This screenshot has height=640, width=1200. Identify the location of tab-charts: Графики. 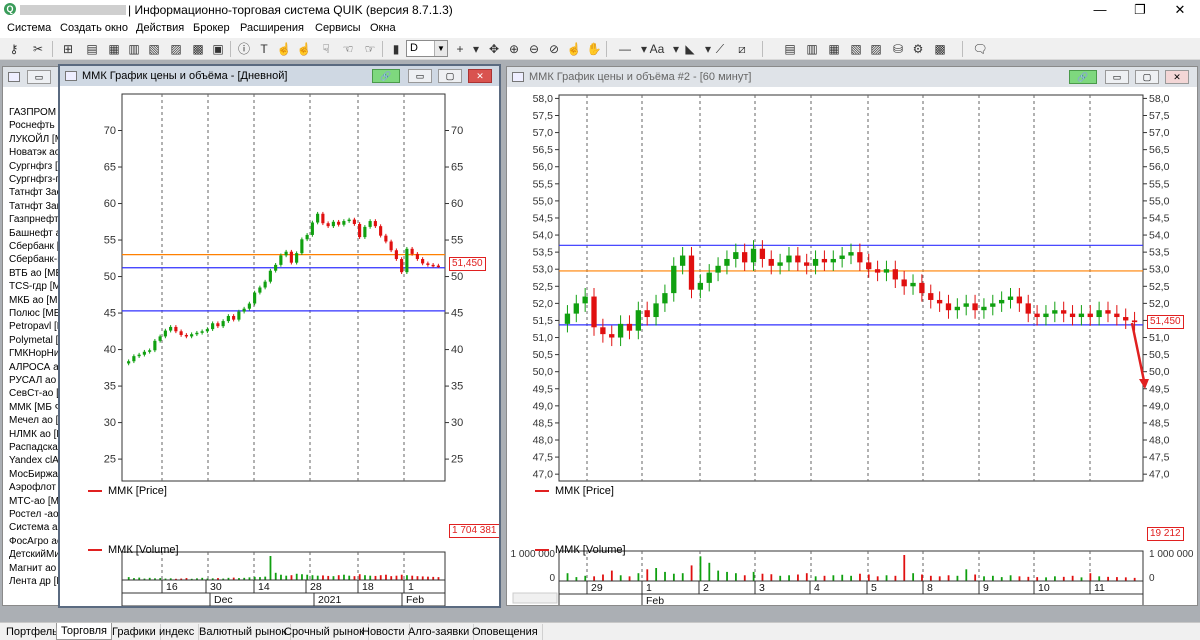
(134, 632).